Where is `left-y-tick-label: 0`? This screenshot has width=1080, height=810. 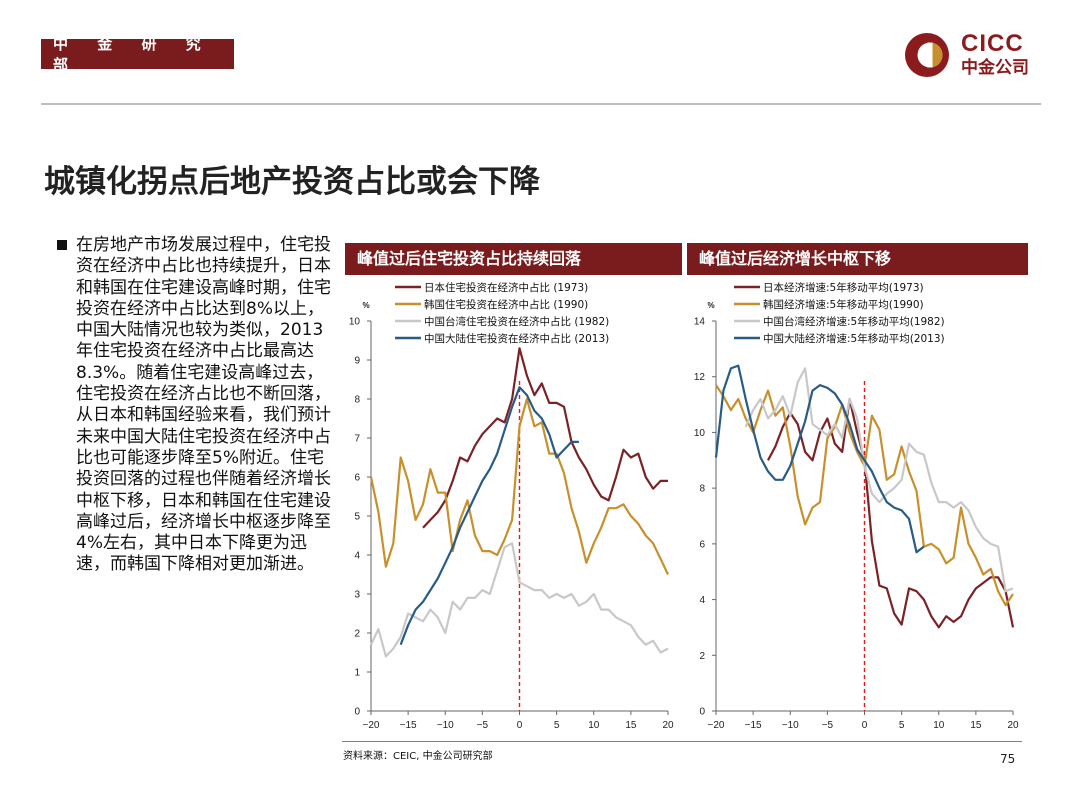
left-y-tick-label: 0 is located at coordinates (357, 712).